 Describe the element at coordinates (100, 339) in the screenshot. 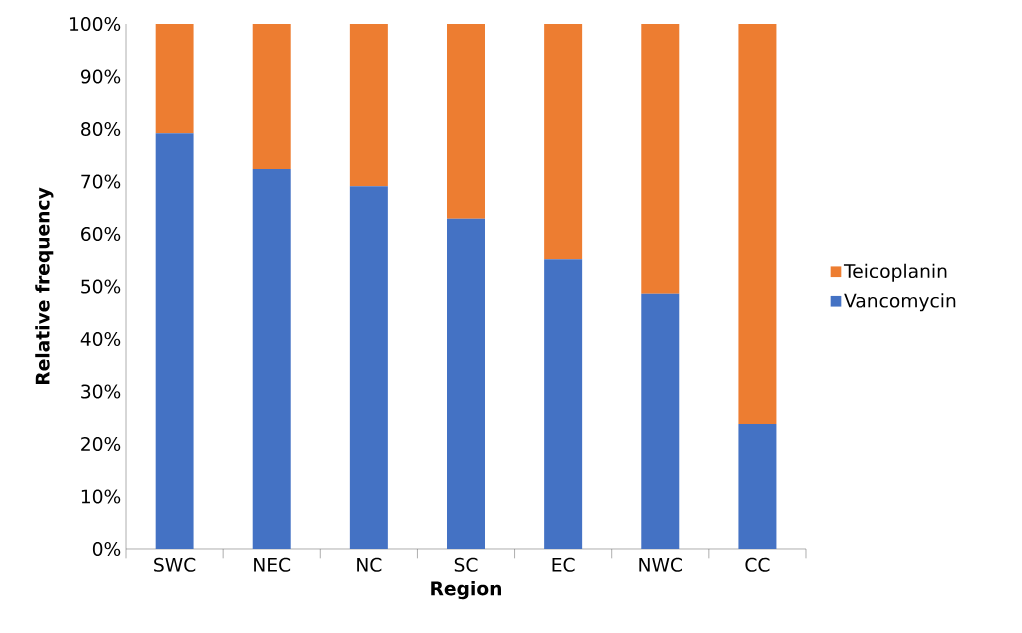

I see `y-tick-label: 40%` at that location.